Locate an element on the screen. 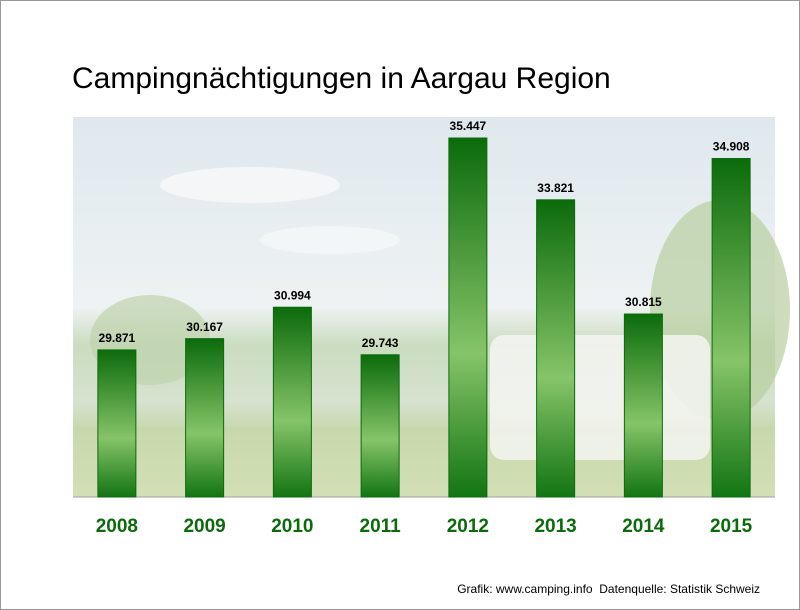 The height and width of the screenshot is (610, 800). x-tick-label: 2014 is located at coordinates (643, 526).